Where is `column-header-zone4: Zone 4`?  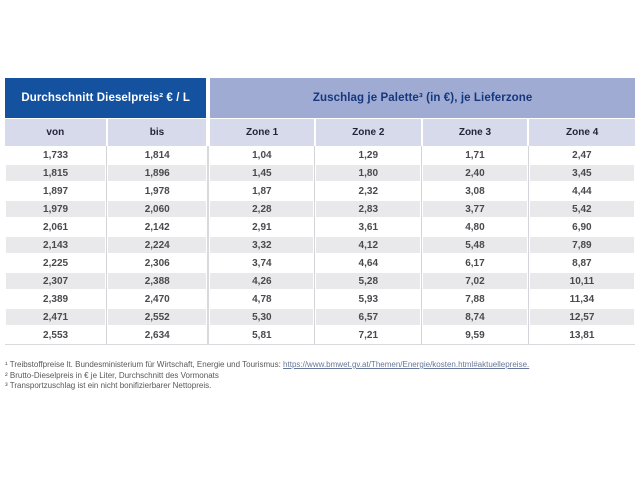
column-header-zone4: Zone 4 is located at coordinates (581, 132).